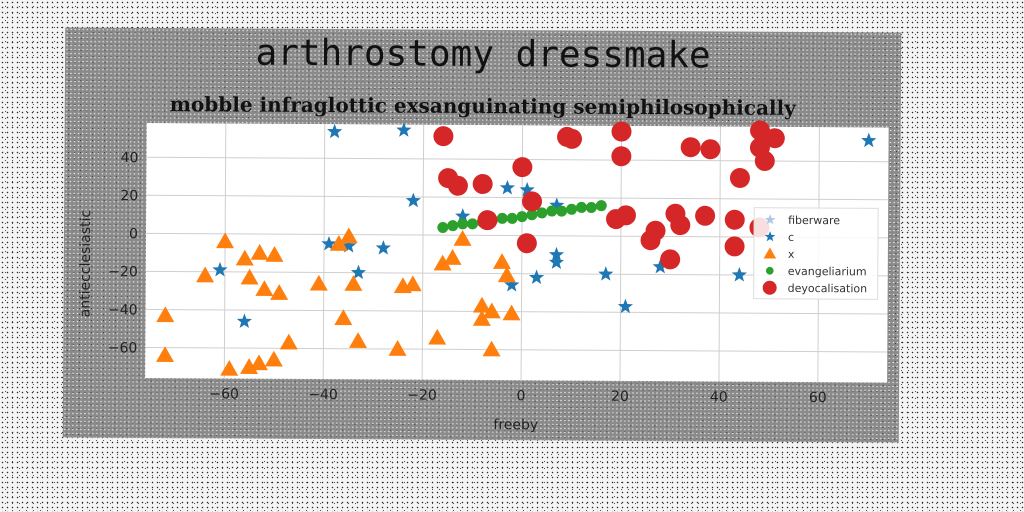 The image size is (1024, 512). What do you see at coordinates (422, 396) in the screenshot?
I see `x-tick-label: −20` at bounding box center [422, 396].